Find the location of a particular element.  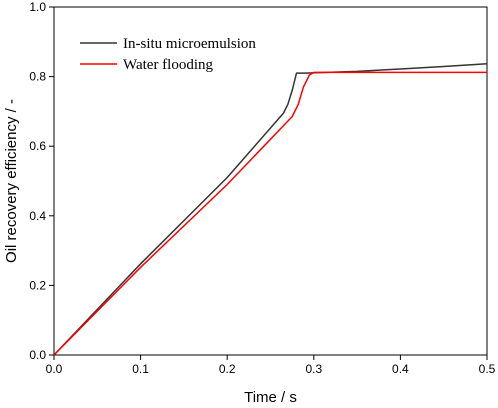

y-tick-label: 1.0 is located at coordinates (37, 7).